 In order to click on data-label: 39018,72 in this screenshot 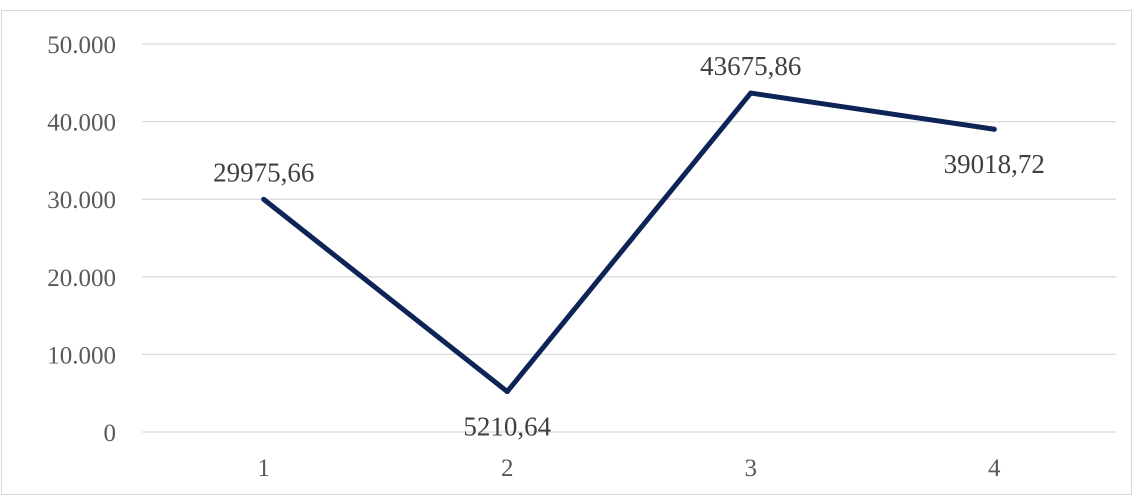, I will do `click(994, 164)`.